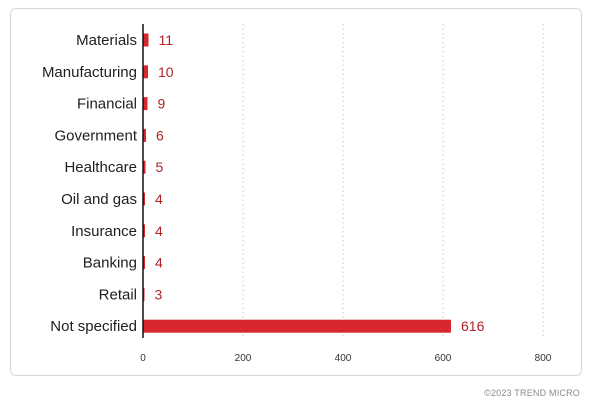 This screenshot has width=592, height=406. Describe the element at coordinates (166, 72) in the screenshot. I see `value-label: 10` at that location.